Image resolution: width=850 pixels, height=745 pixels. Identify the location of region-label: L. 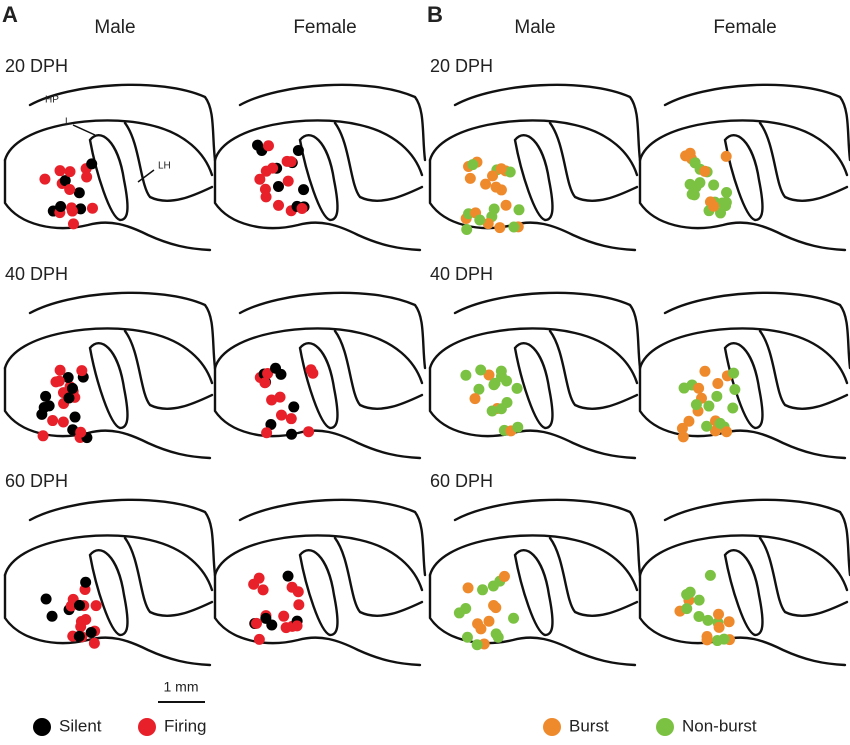
(68, 122).